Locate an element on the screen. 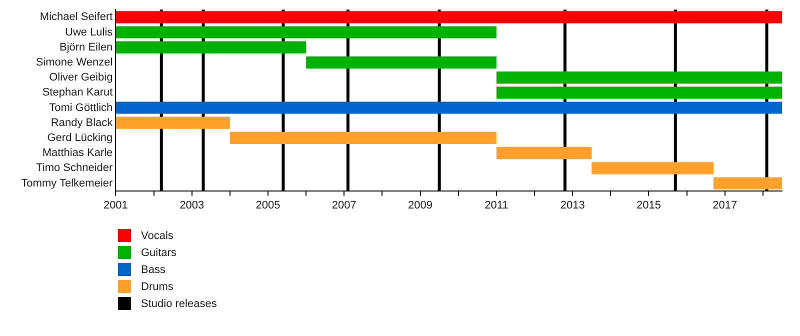 The image size is (800, 336). y-tick-label: Björn Eilen is located at coordinates (86, 47).